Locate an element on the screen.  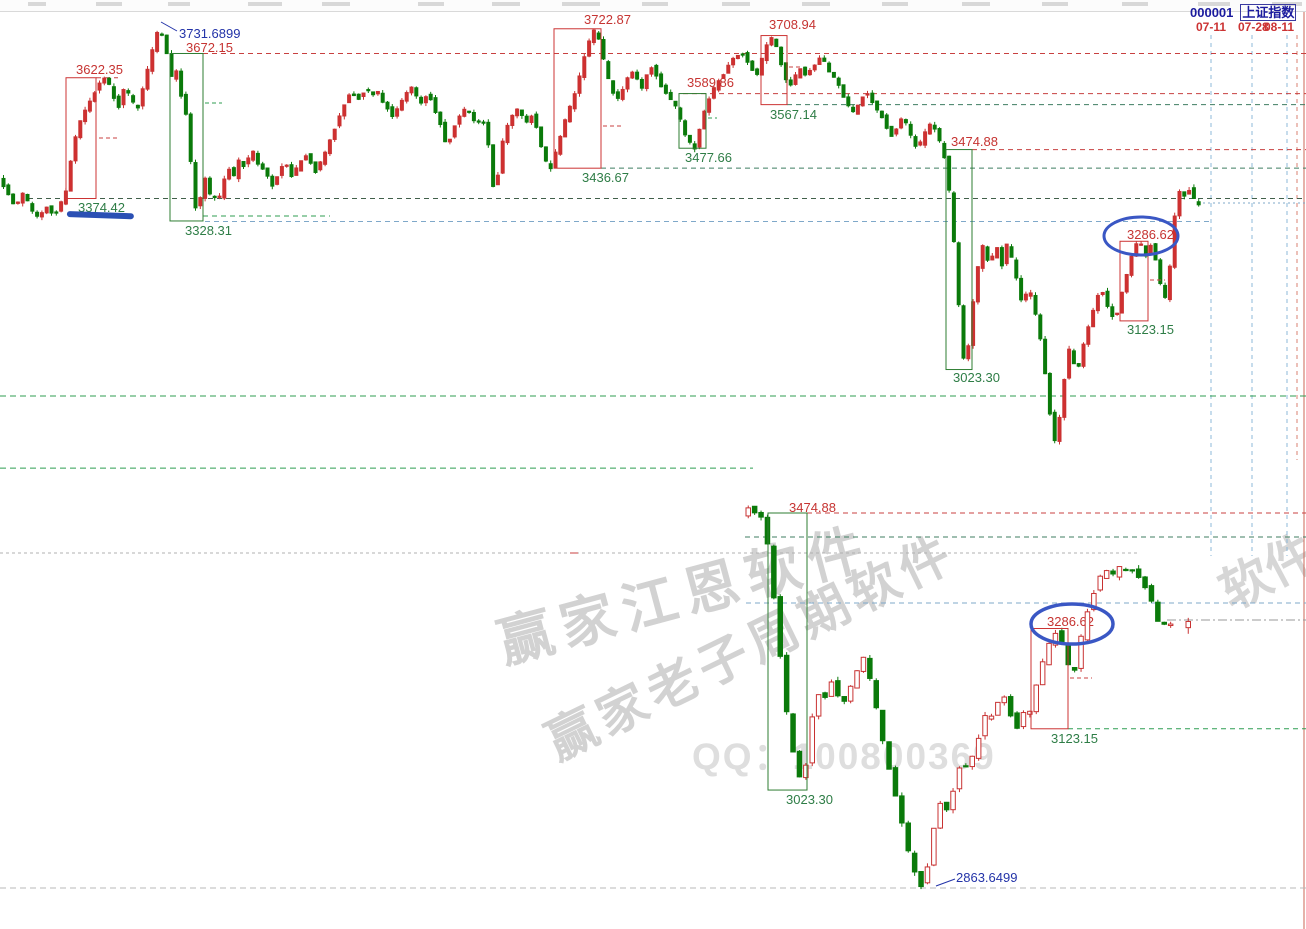
candle-series-cycle-zoom is located at coordinates (968, 697).